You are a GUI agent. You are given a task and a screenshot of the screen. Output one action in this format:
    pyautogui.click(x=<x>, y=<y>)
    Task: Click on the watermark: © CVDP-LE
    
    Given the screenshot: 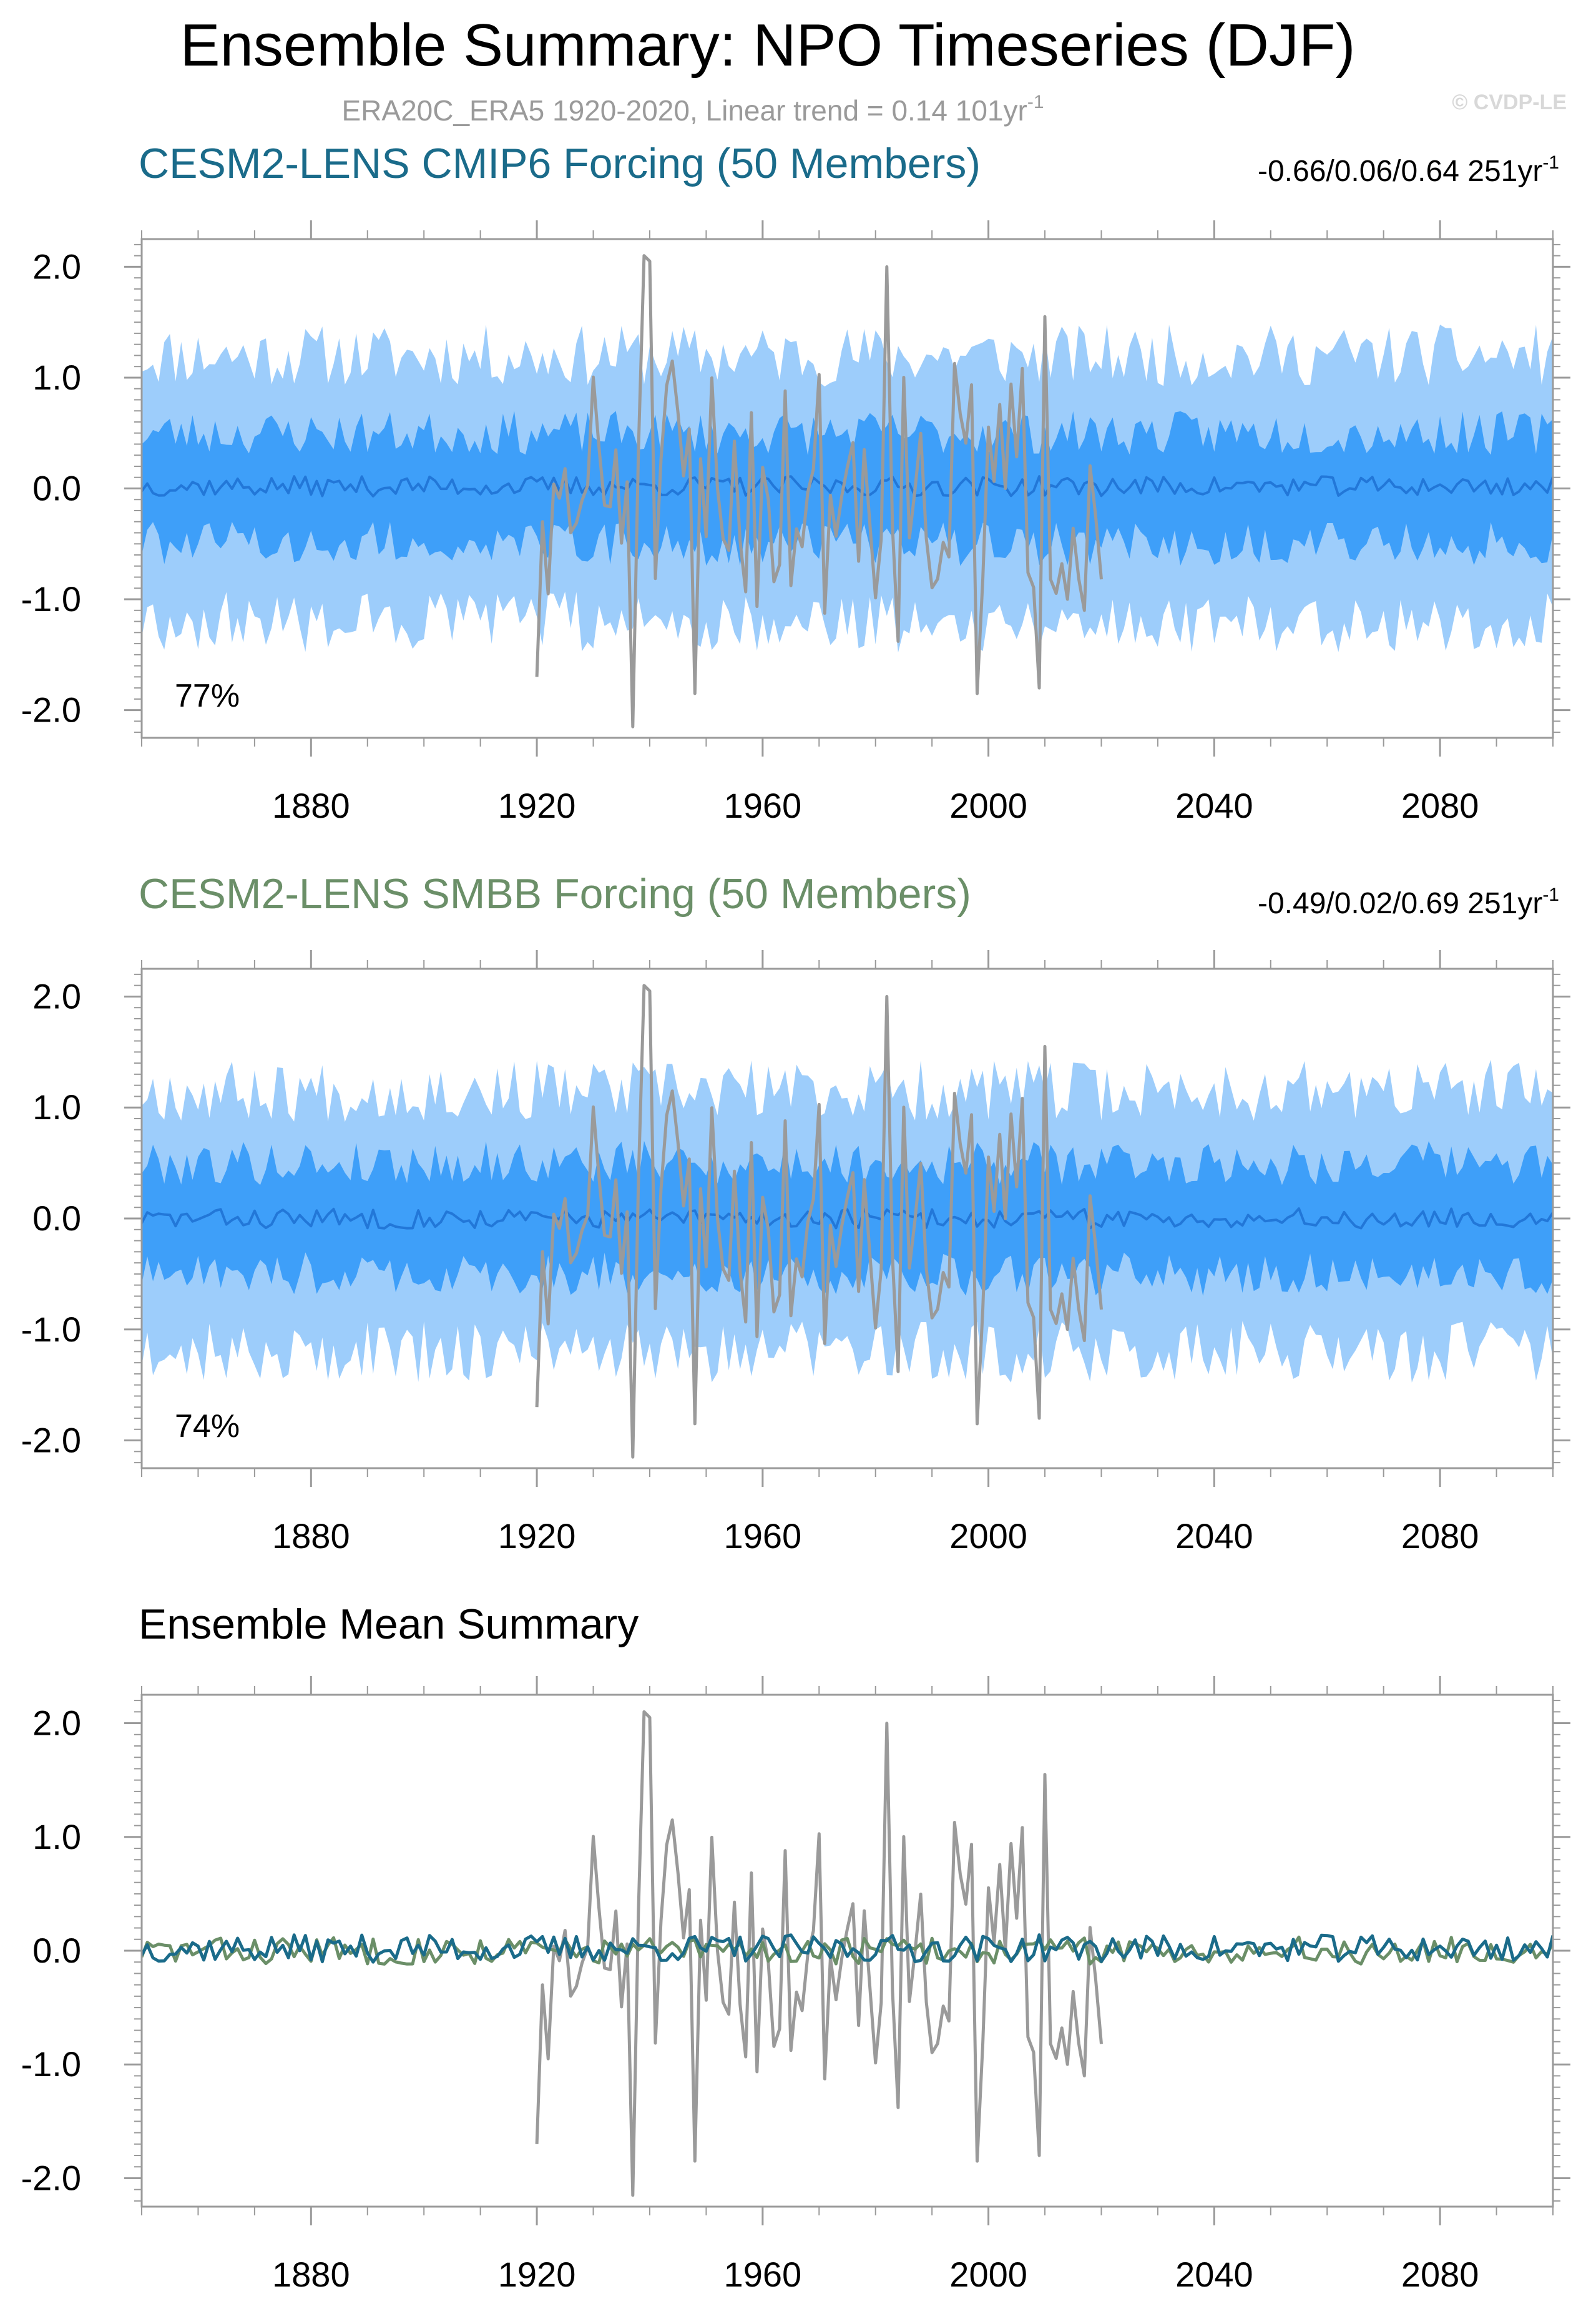 What is the action you would take?
    pyautogui.click(x=1509, y=102)
    